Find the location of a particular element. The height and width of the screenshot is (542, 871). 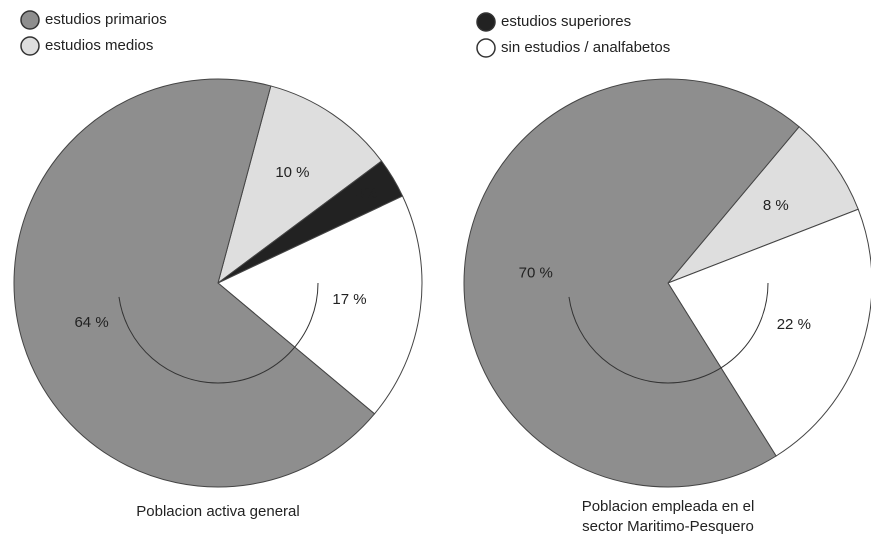

value-label: 22 % is located at coordinates (794, 324).